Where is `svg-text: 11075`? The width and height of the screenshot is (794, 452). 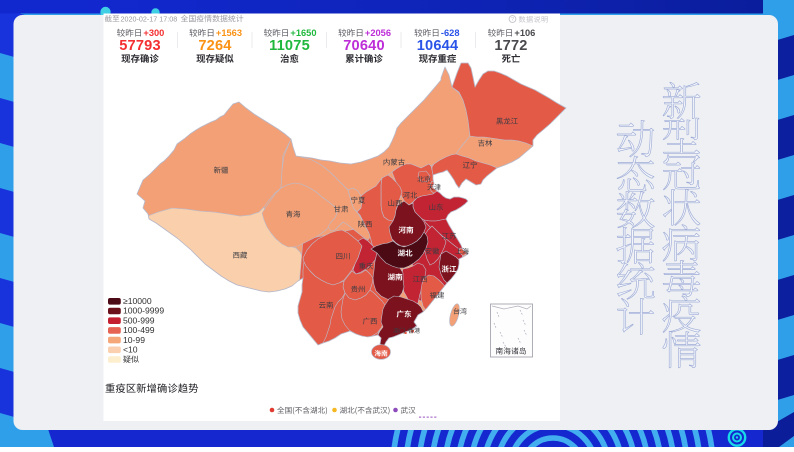 svg-text: 11075 is located at coordinates (289, 46).